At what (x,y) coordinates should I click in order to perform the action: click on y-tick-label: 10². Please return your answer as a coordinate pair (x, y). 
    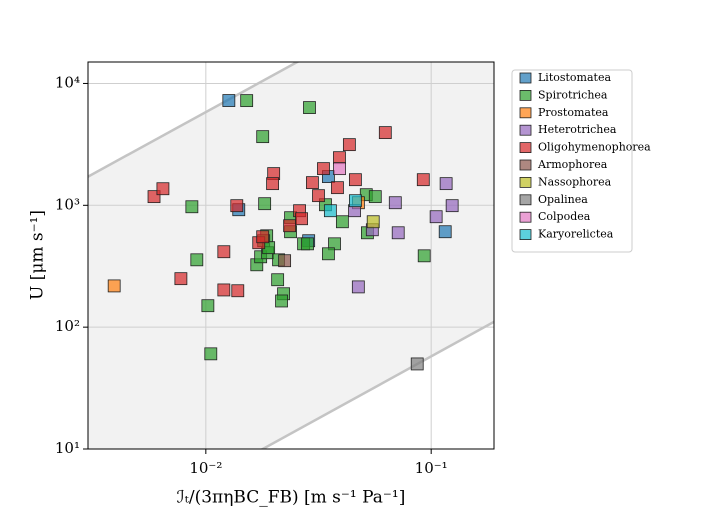
    Looking at the image, I should click on (67, 326).